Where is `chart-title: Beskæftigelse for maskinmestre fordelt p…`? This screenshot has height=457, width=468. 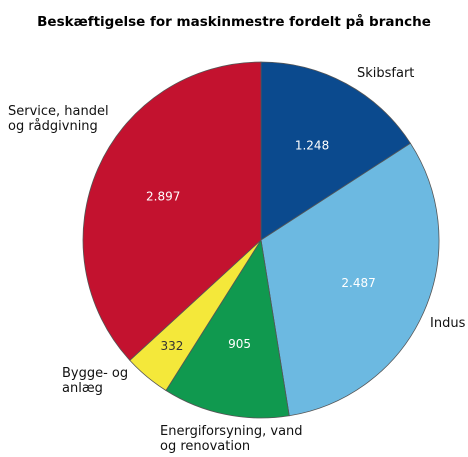
chart-title: Beskæftigelse for maskinmestre fordelt p… is located at coordinates (234, 22).